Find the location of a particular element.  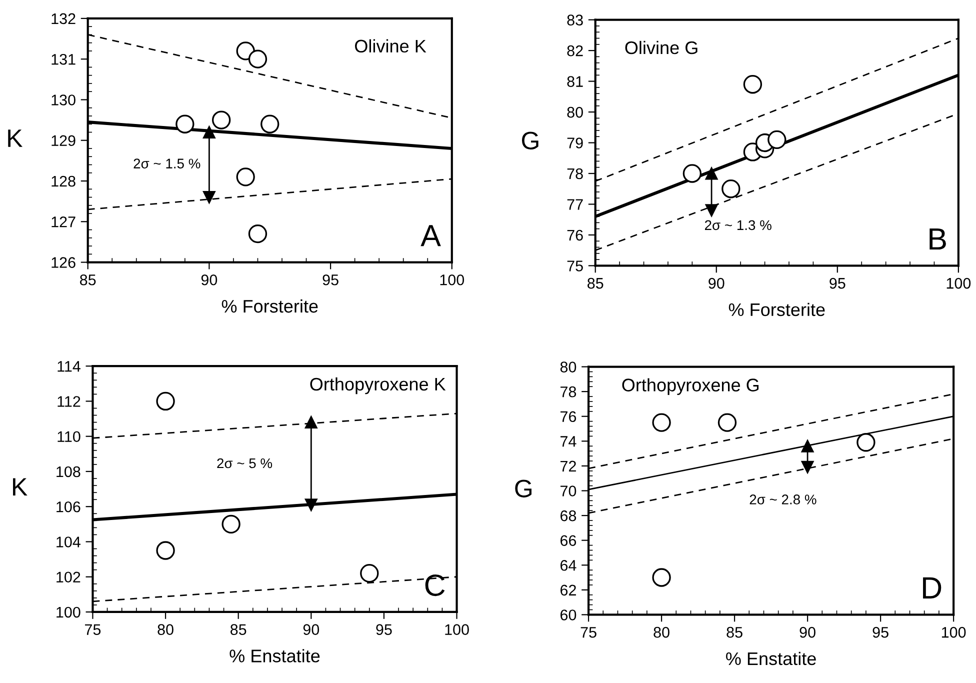

y-tick-label: 106 is located at coordinates (68, 506).